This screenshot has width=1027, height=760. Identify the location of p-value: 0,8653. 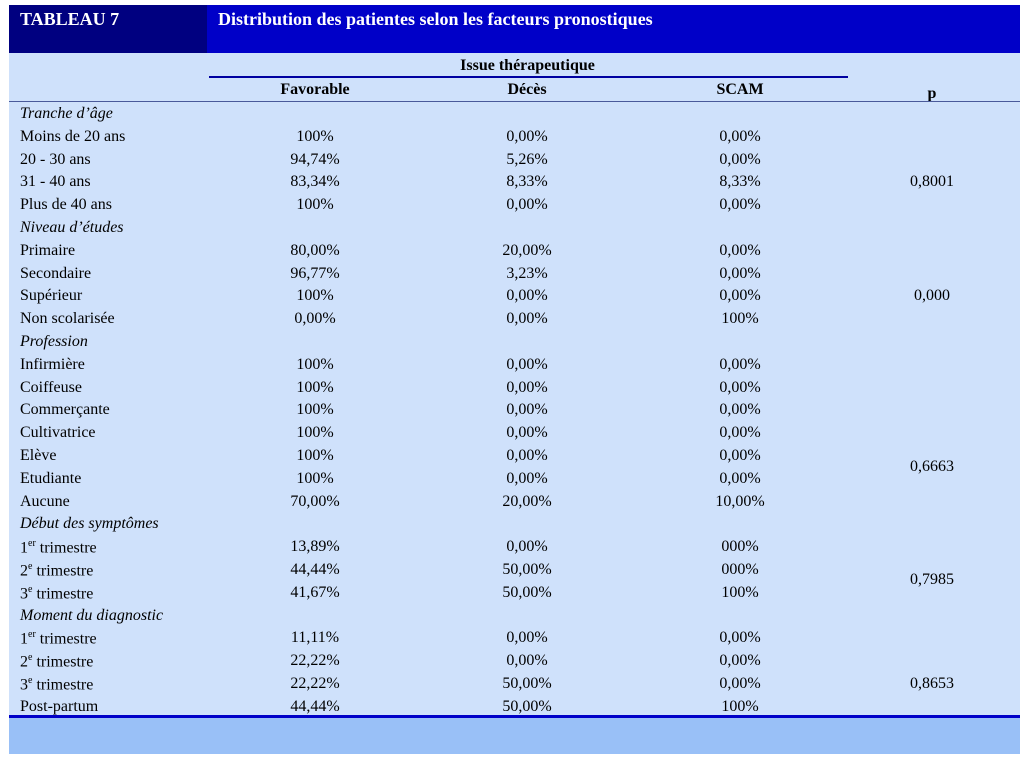
(932, 683).